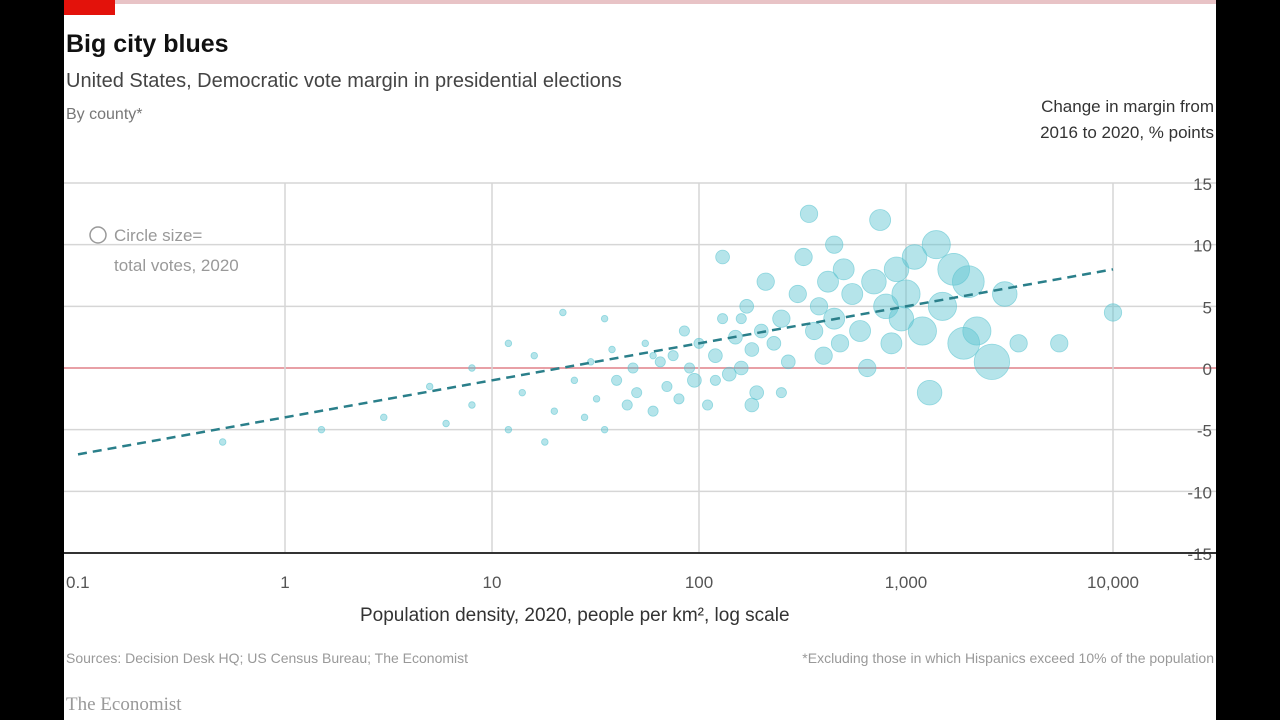 Image resolution: width=1280 pixels, height=720 pixels. I want to click on legend-circle-icon, so click(98, 235).